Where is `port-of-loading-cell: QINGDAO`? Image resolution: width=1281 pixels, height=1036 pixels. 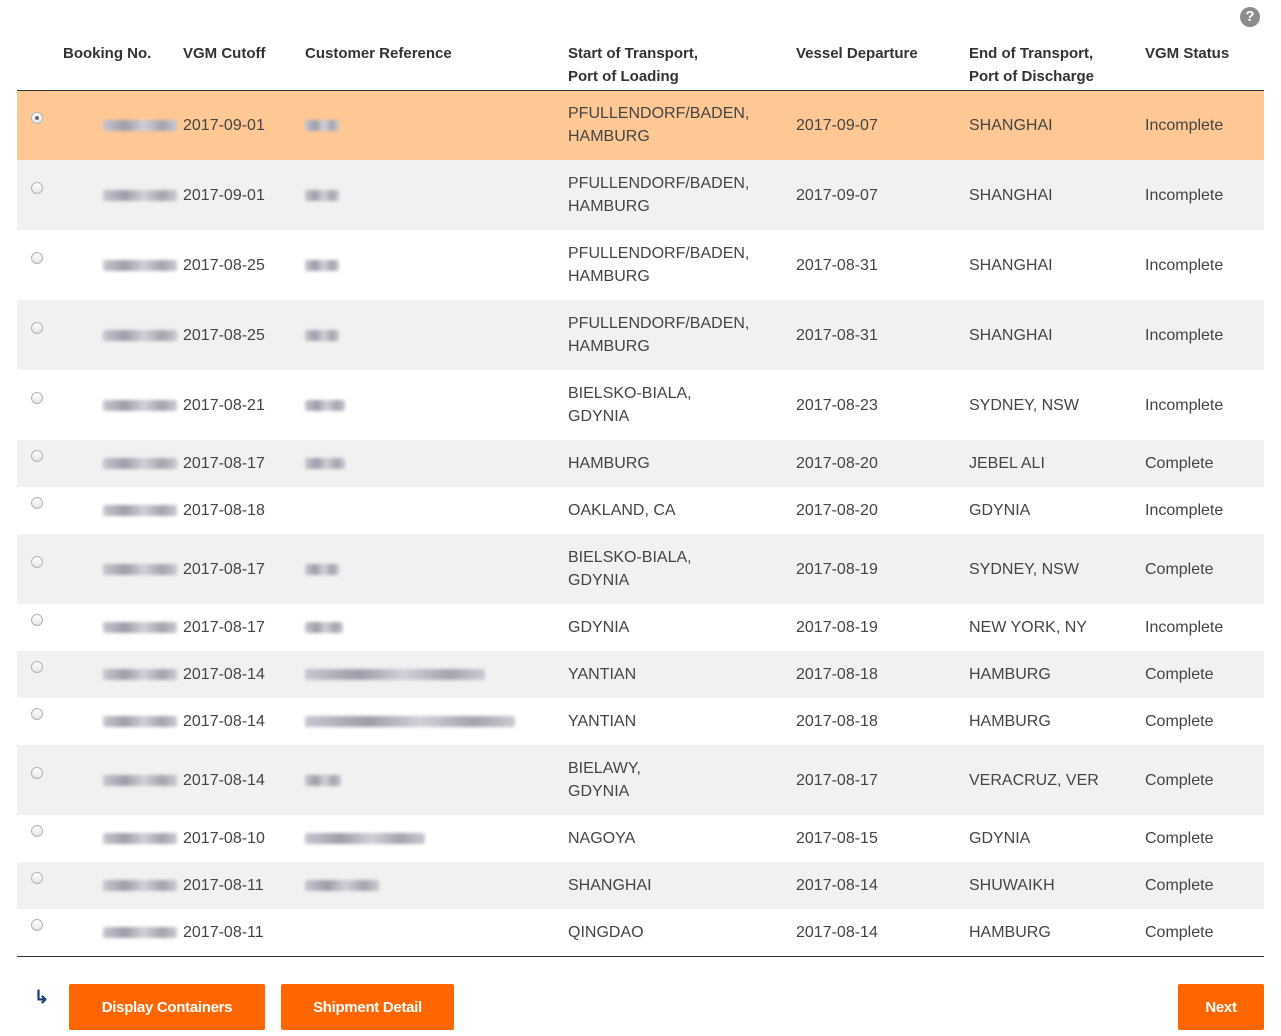 port-of-loading-cell: QINGDAO is located at coordinates (682, 933).